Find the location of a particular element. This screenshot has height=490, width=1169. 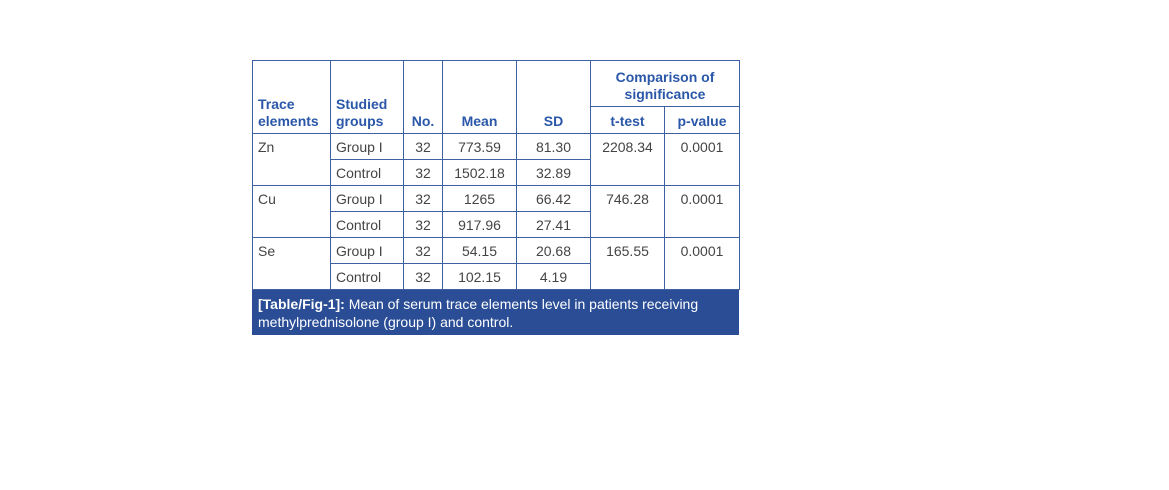

table-row: Control 32 1502.18 32.89 is located at coordinates (496, 172).